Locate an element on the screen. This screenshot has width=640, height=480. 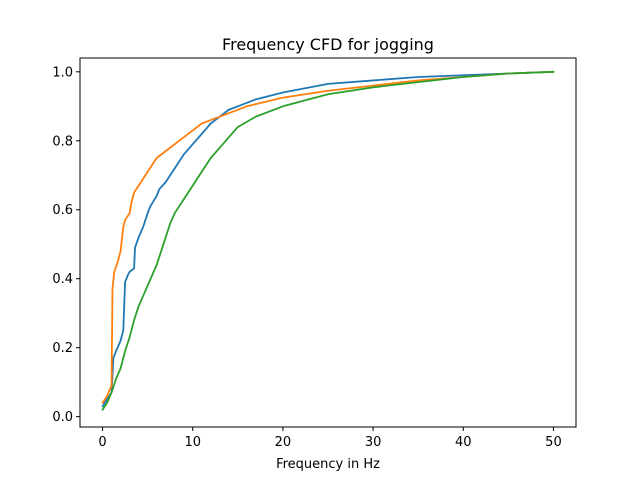
x-tick-label: 10 is located at coordinates (192, 442).